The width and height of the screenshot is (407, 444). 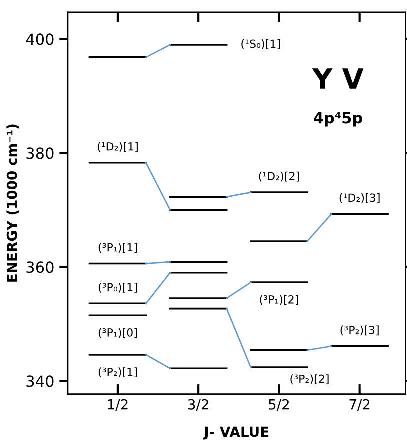 What do you see at coordinates (40, 40) in the screenshot?
I see `y-tick-label: 400` at bounding box center [40, 40].